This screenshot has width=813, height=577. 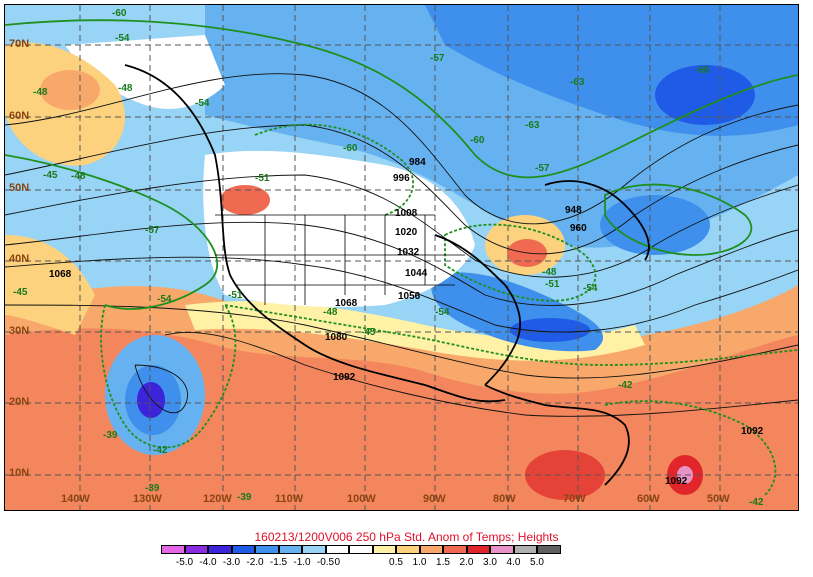 I want to click on colorbar-label: -0.5, so click(x=325, y=562).